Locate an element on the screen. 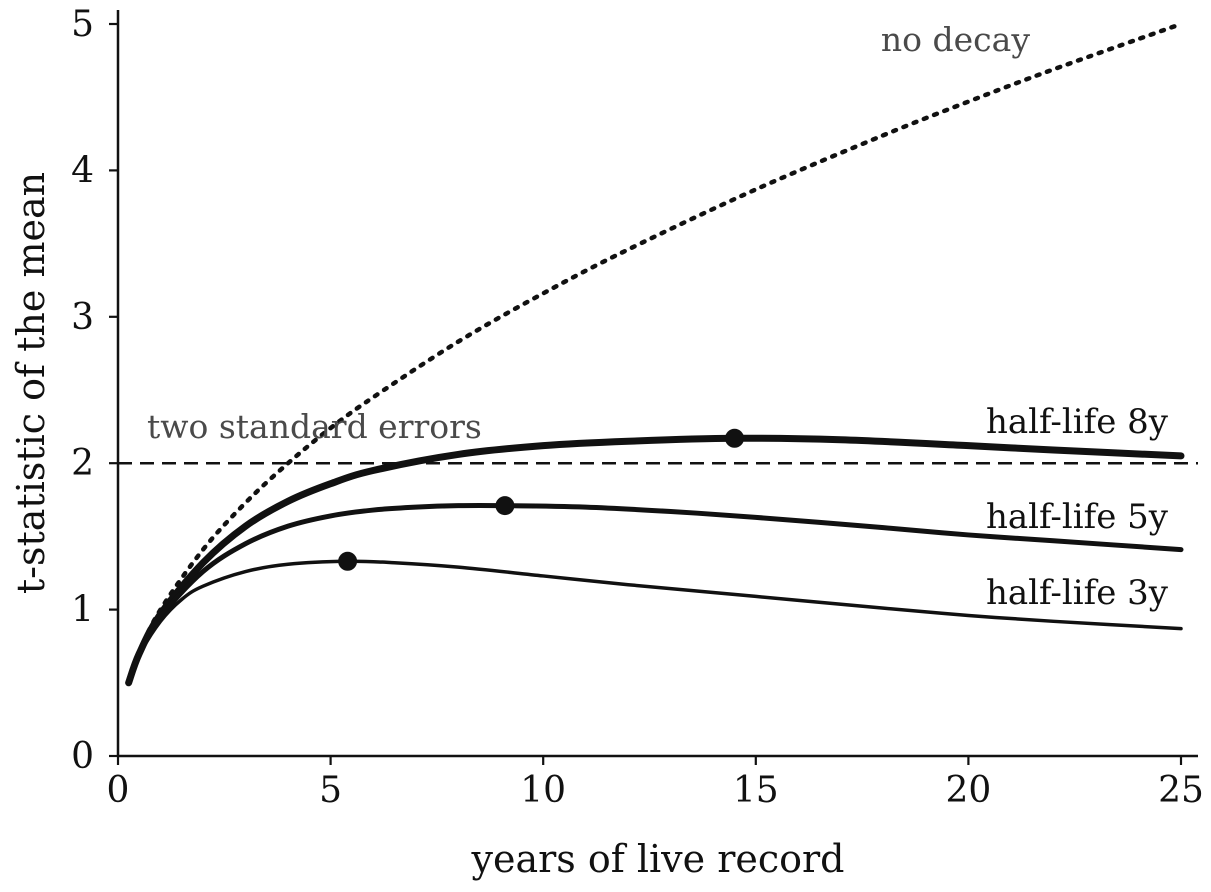 The height and width of the screenshot is (892, 1211). peak-marker-half-life-5y is located at coordinates (505, 506).